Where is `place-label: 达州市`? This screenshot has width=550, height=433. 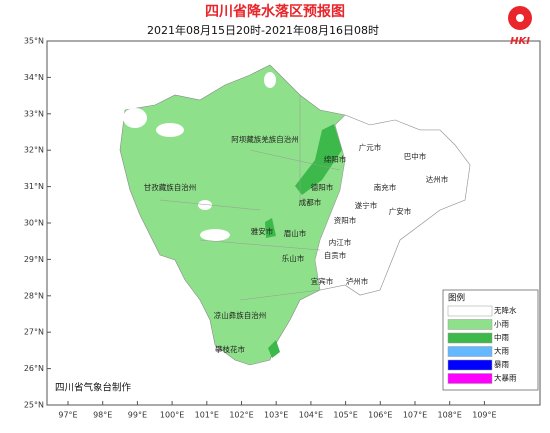 place-label: 达州市 is located at coordinates (437, 179).